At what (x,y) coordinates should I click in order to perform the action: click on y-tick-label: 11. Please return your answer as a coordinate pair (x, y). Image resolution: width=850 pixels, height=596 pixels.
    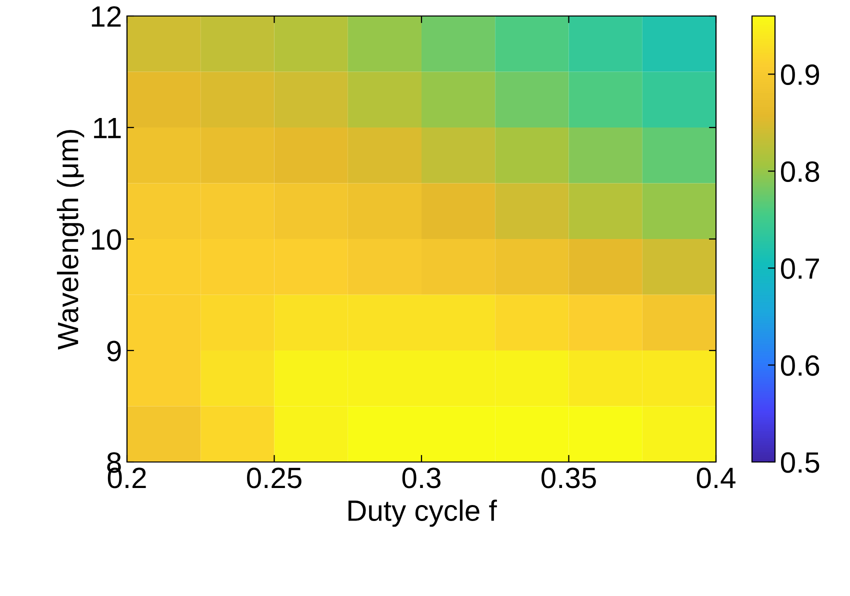
    Looking at the image, I should click on (107, 128).